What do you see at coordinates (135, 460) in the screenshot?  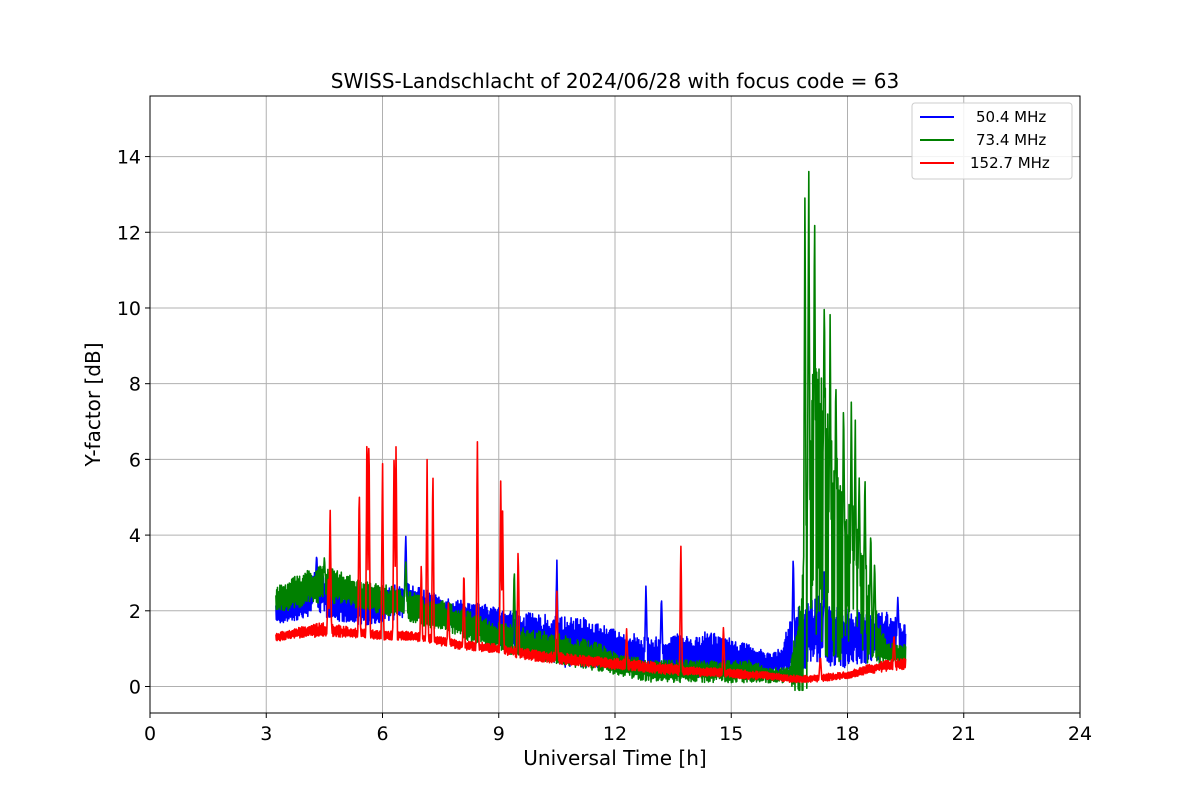 I see `y-tick-label: 6` at bounding box center [135, 460].